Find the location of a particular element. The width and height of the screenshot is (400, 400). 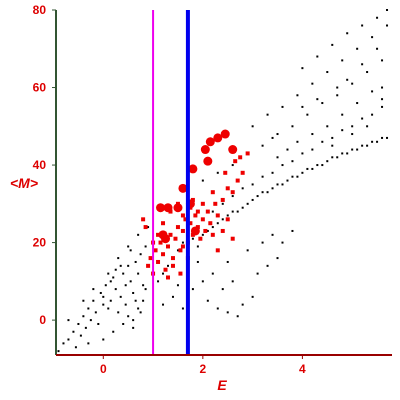

y-tick-label: 80 is located at coordinates (40, 10).